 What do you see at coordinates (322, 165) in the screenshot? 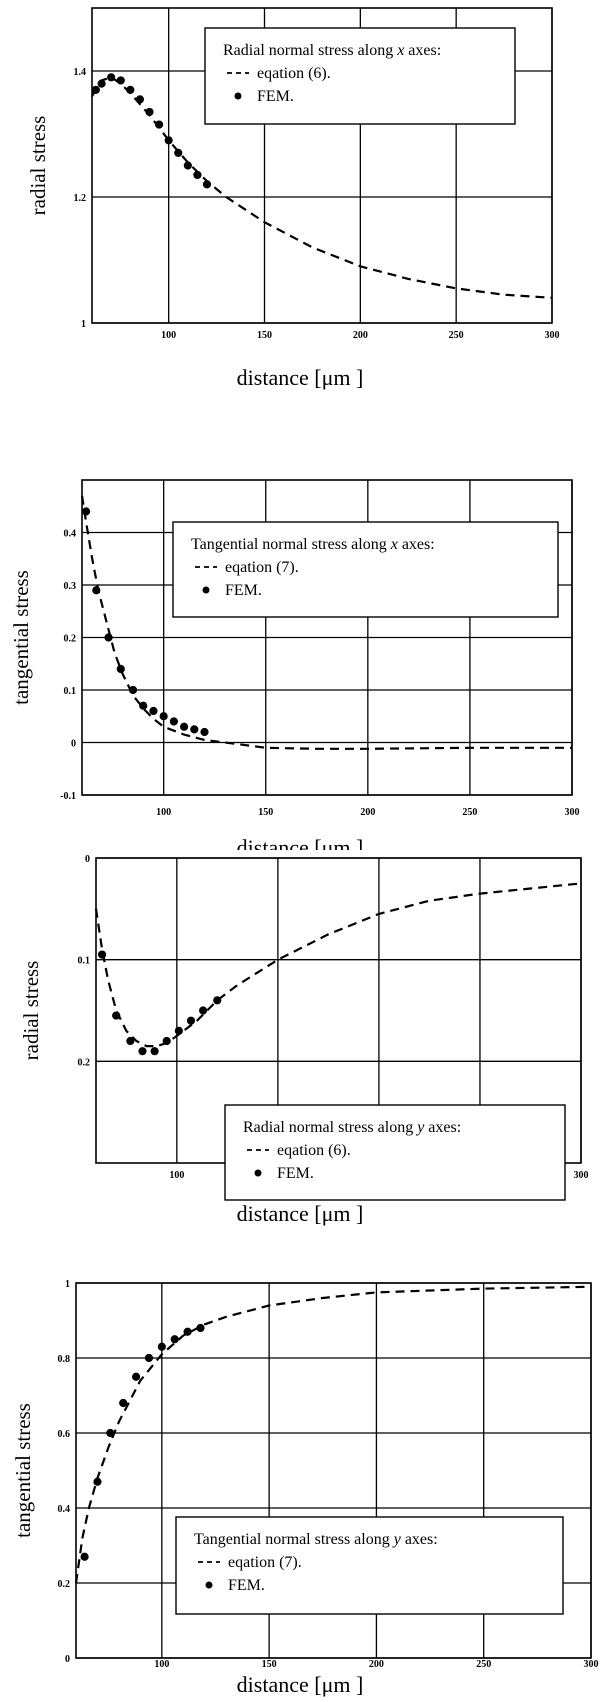
I see `plot-frame` at bounding box center [322, 165].